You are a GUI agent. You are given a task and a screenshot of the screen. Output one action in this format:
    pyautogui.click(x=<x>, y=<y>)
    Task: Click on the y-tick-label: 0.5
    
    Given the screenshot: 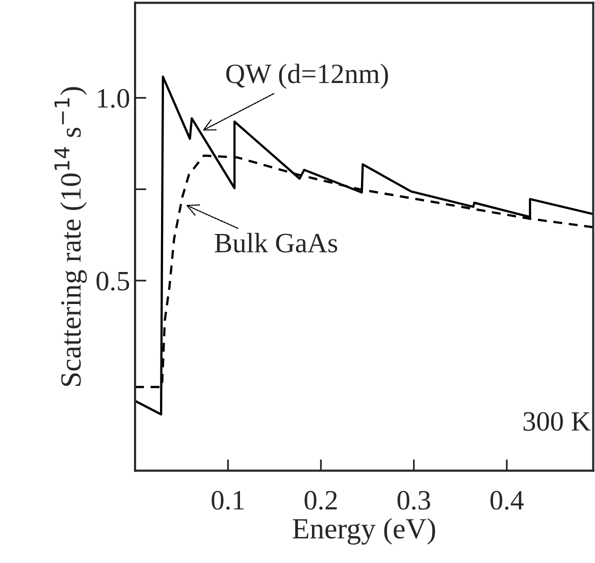 What is the action you would take?
    pyautogui.click(x=113, y=281)
    